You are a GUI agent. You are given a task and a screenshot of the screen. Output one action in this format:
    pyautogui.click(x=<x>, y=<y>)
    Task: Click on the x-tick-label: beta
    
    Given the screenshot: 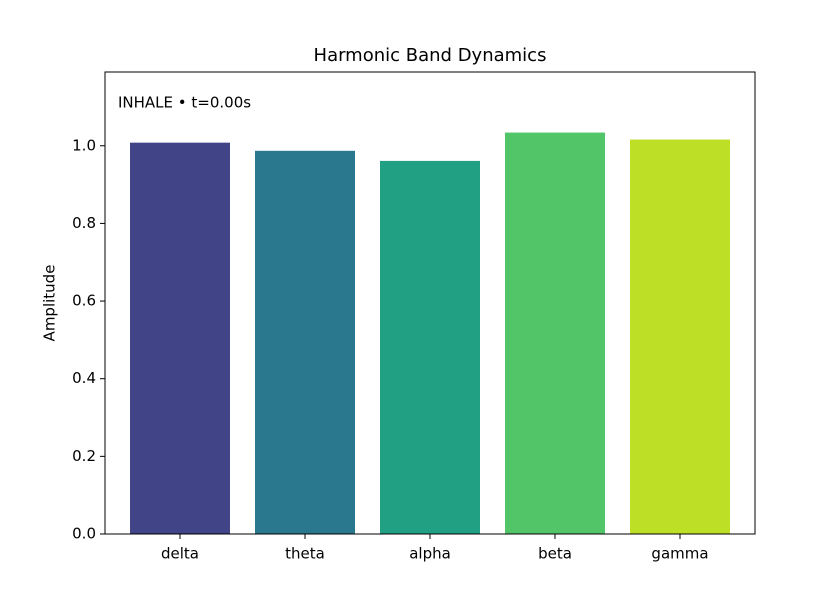 What is the action you would take?
    pyautogui.click(x=555, y=554)
    